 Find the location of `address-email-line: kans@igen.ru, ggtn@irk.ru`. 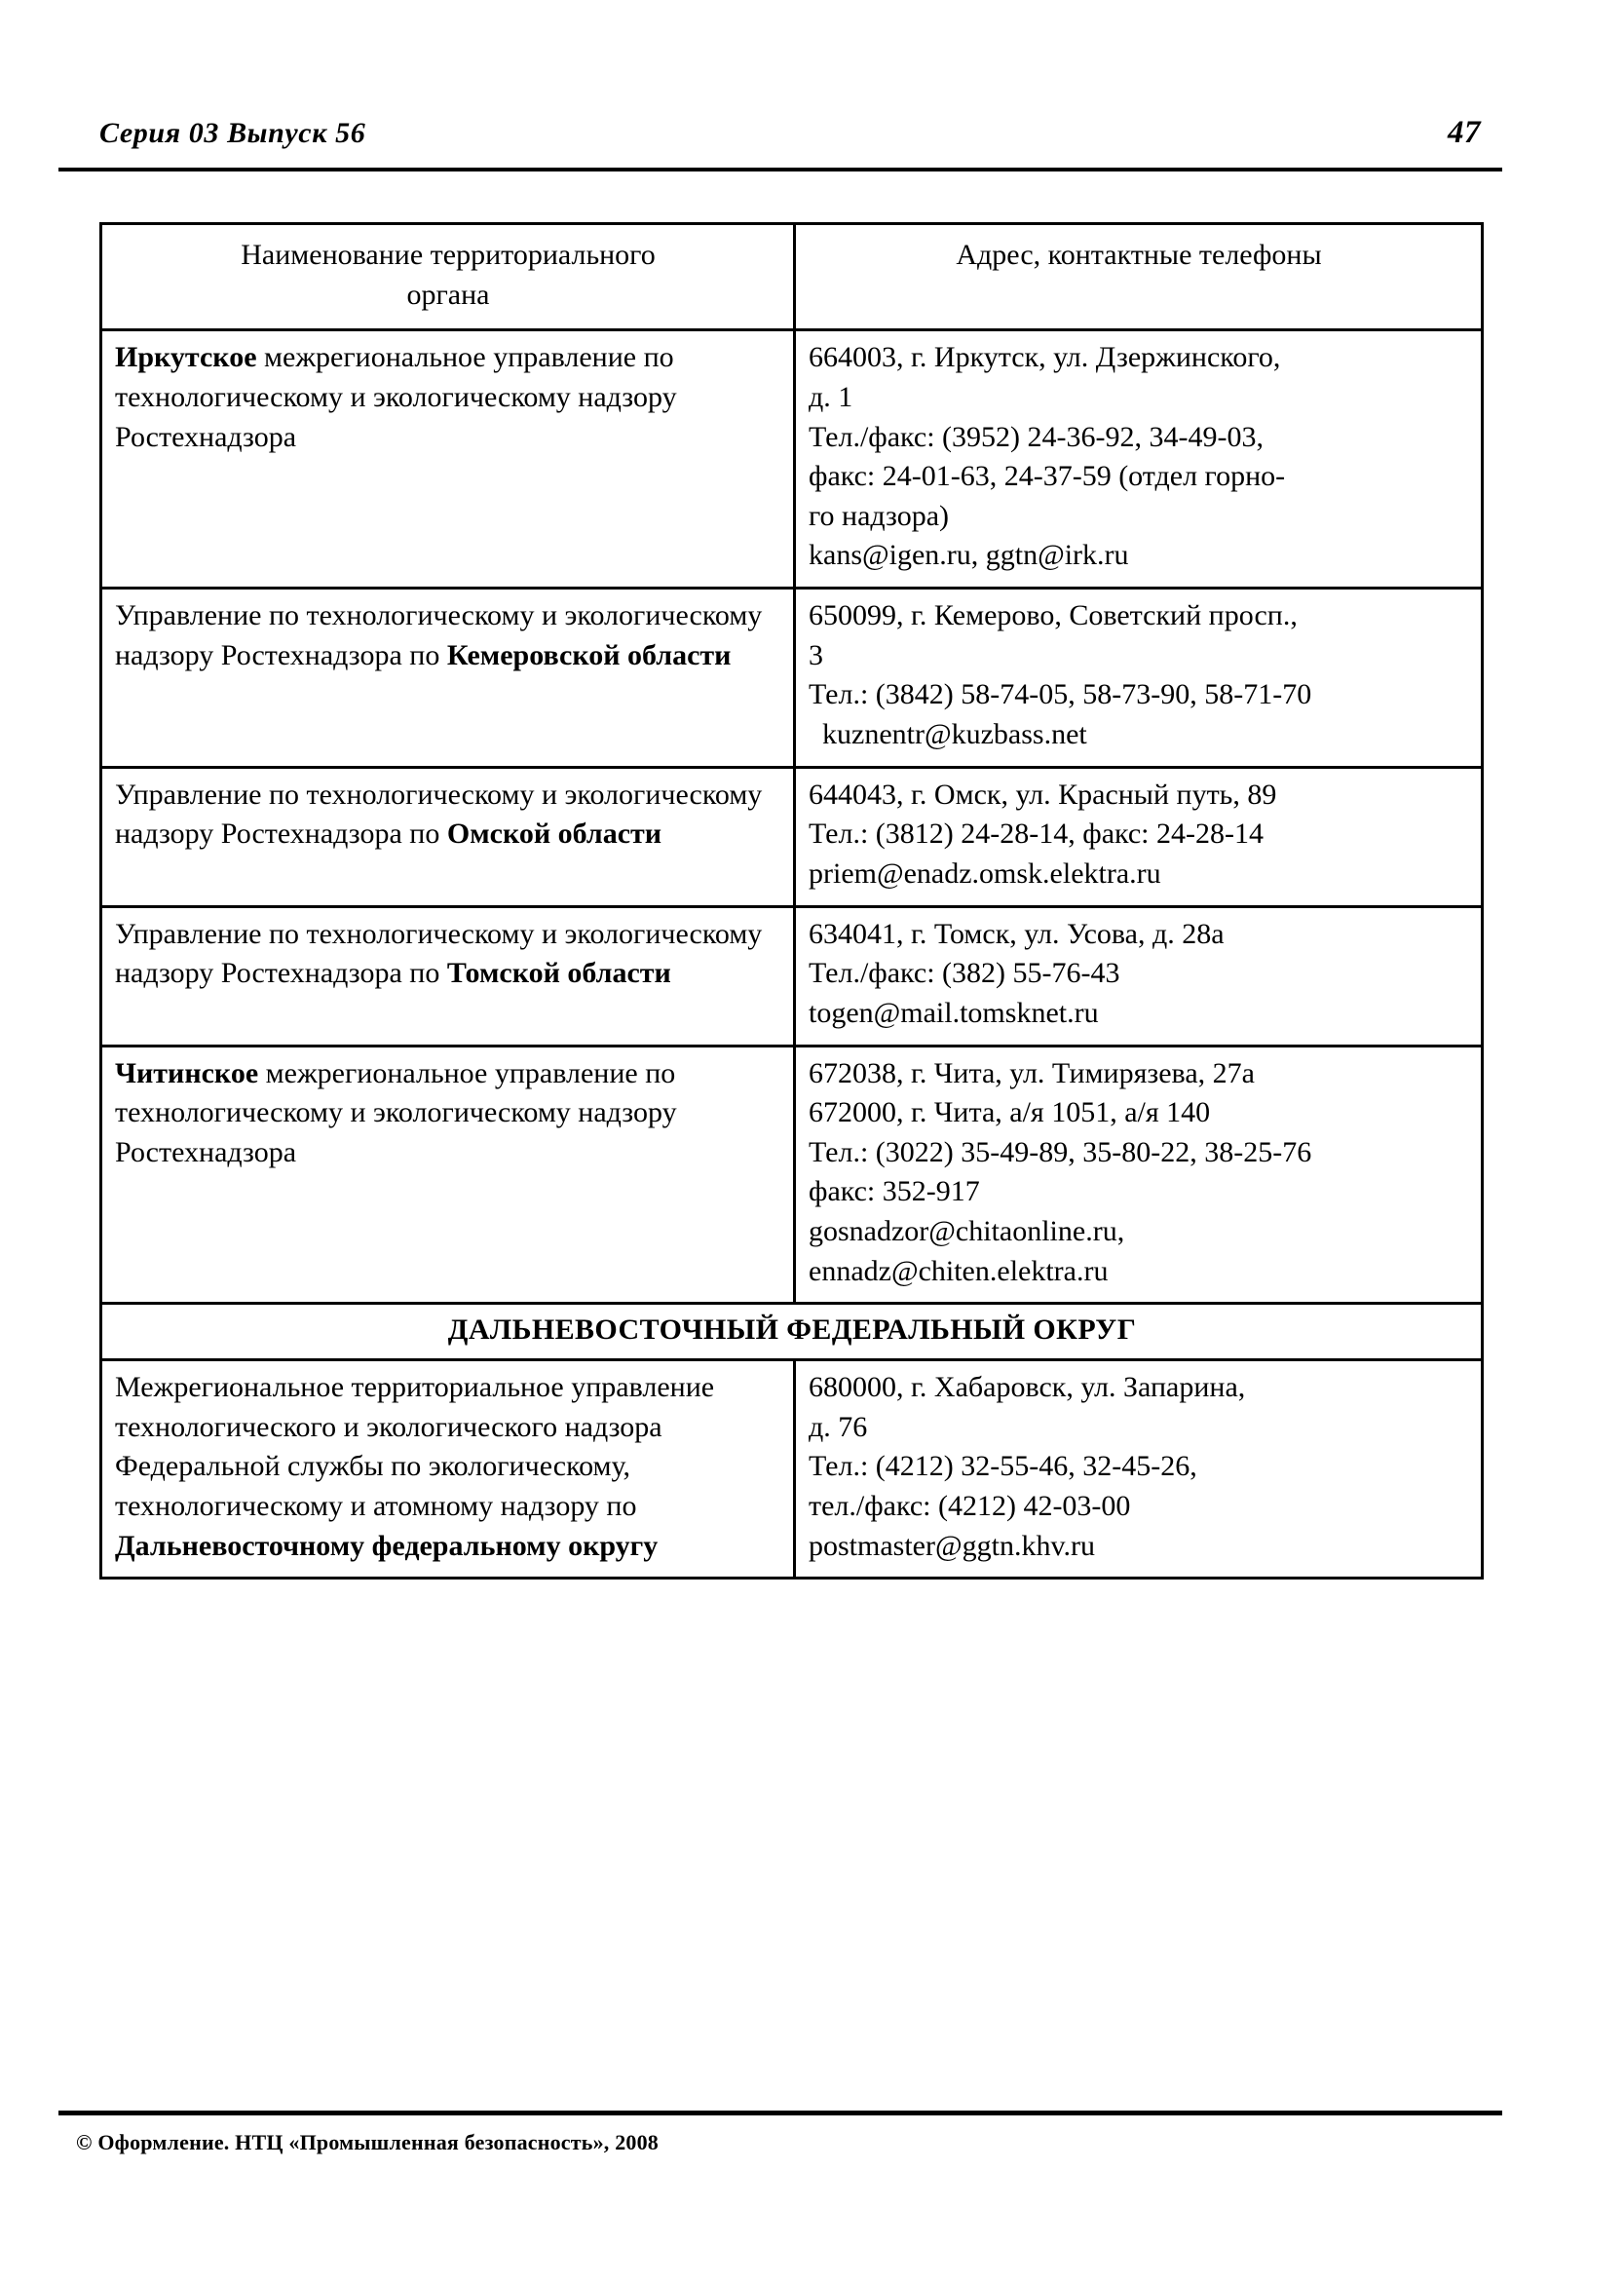

address-email-line: kans@igen.ru, ggtn@irk.ru is located at coordinates (969, 555).